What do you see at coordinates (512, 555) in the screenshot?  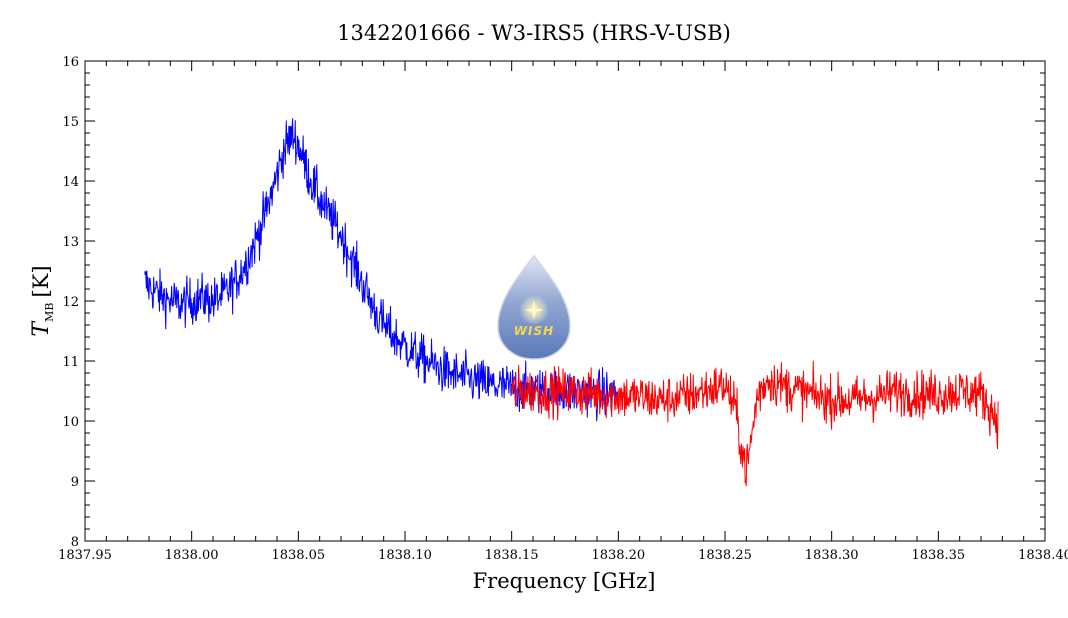 I see `x-tick-label: 1838.15` at bounding box center [512, 555].